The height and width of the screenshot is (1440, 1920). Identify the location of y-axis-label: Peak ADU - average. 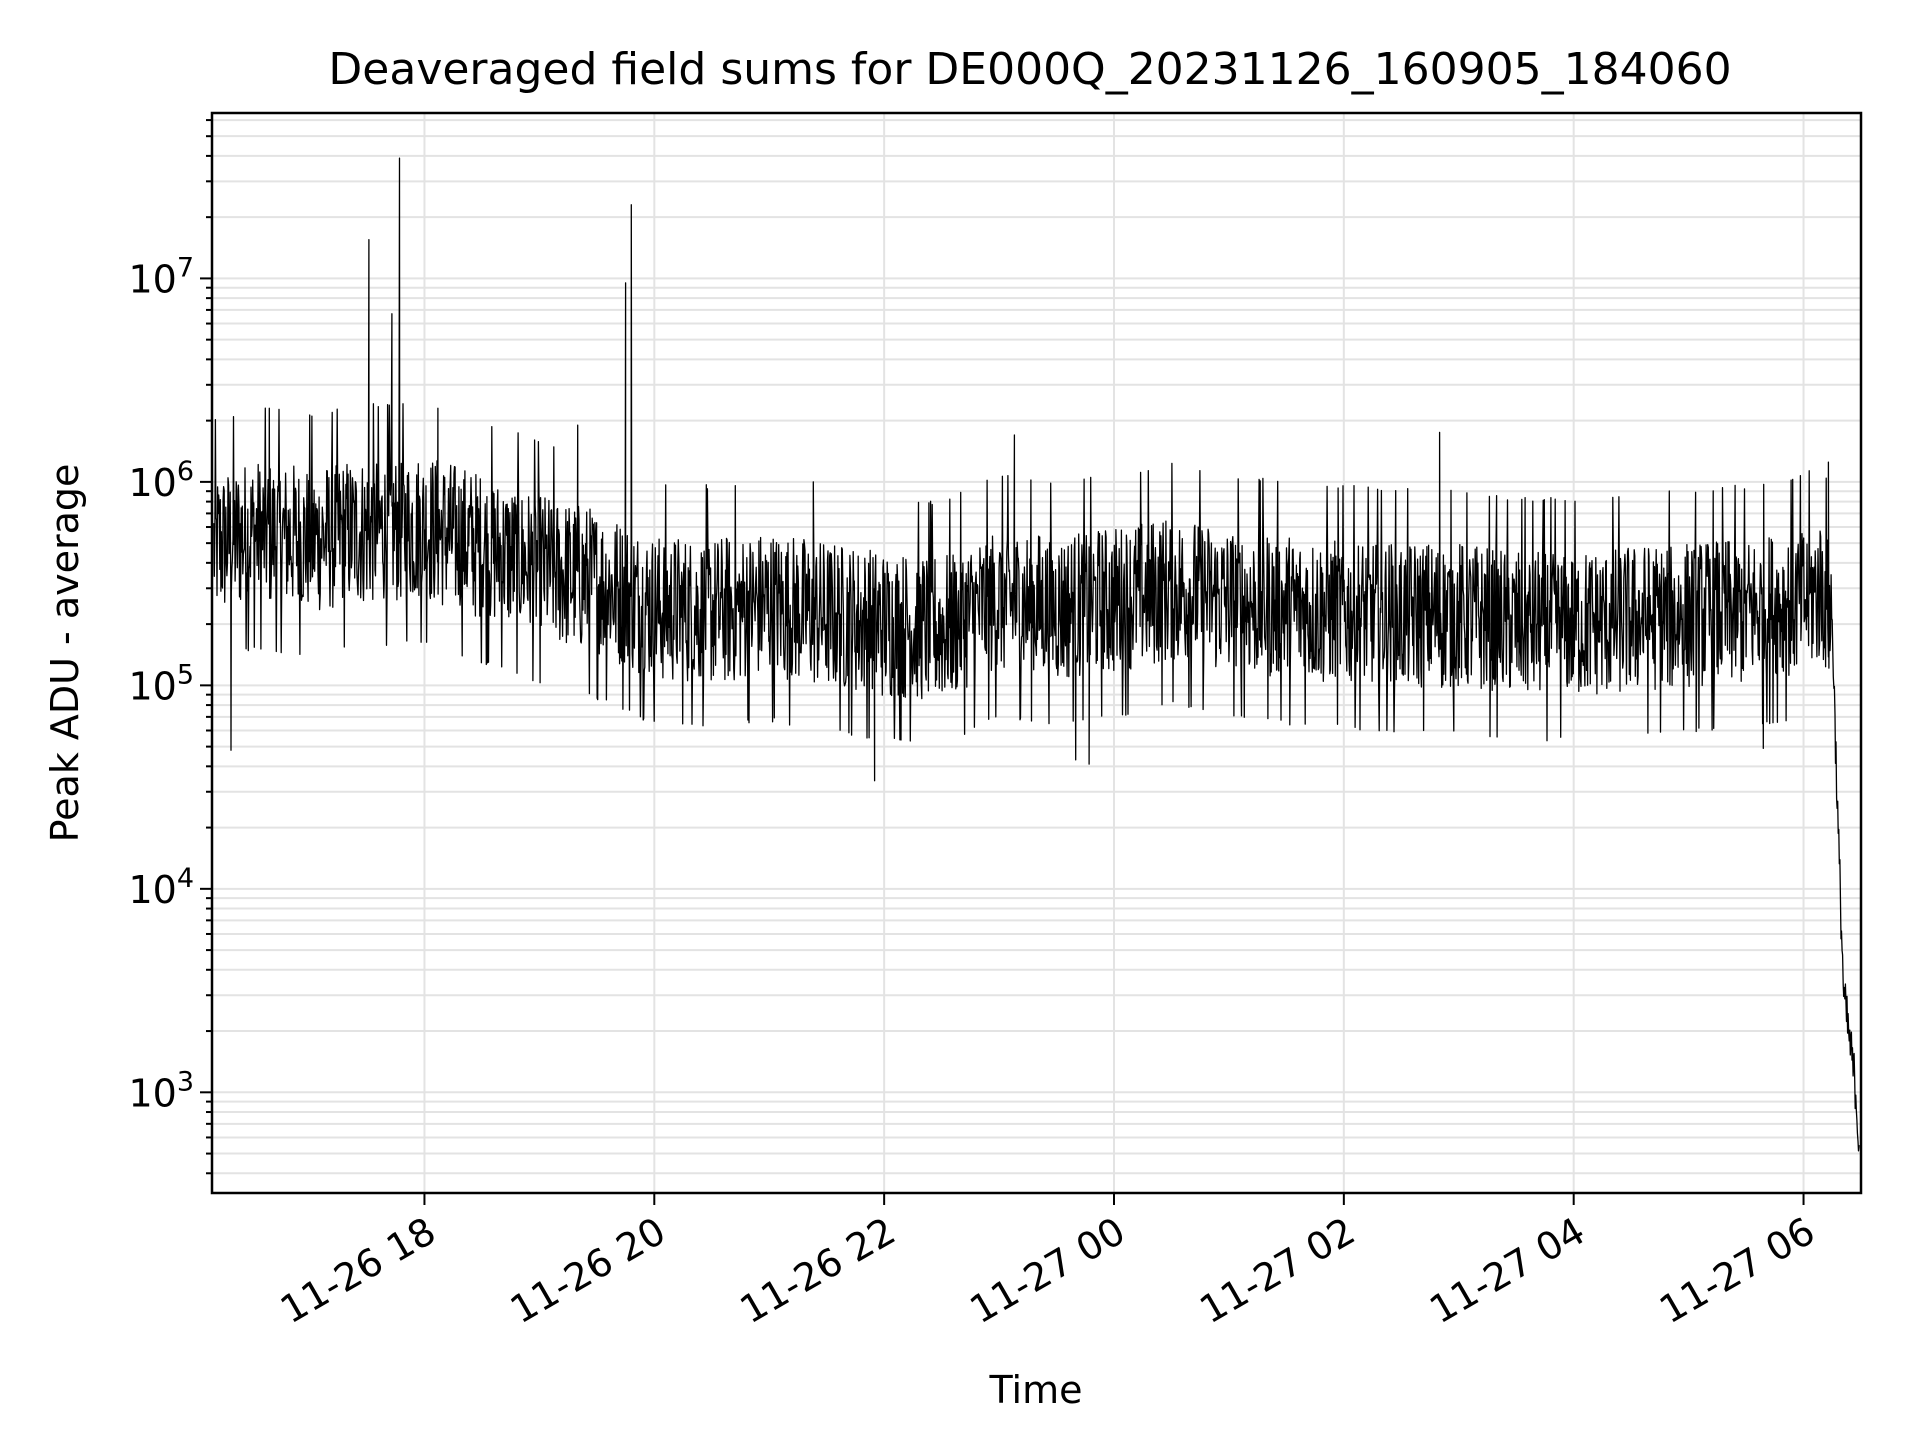
(65, 653).